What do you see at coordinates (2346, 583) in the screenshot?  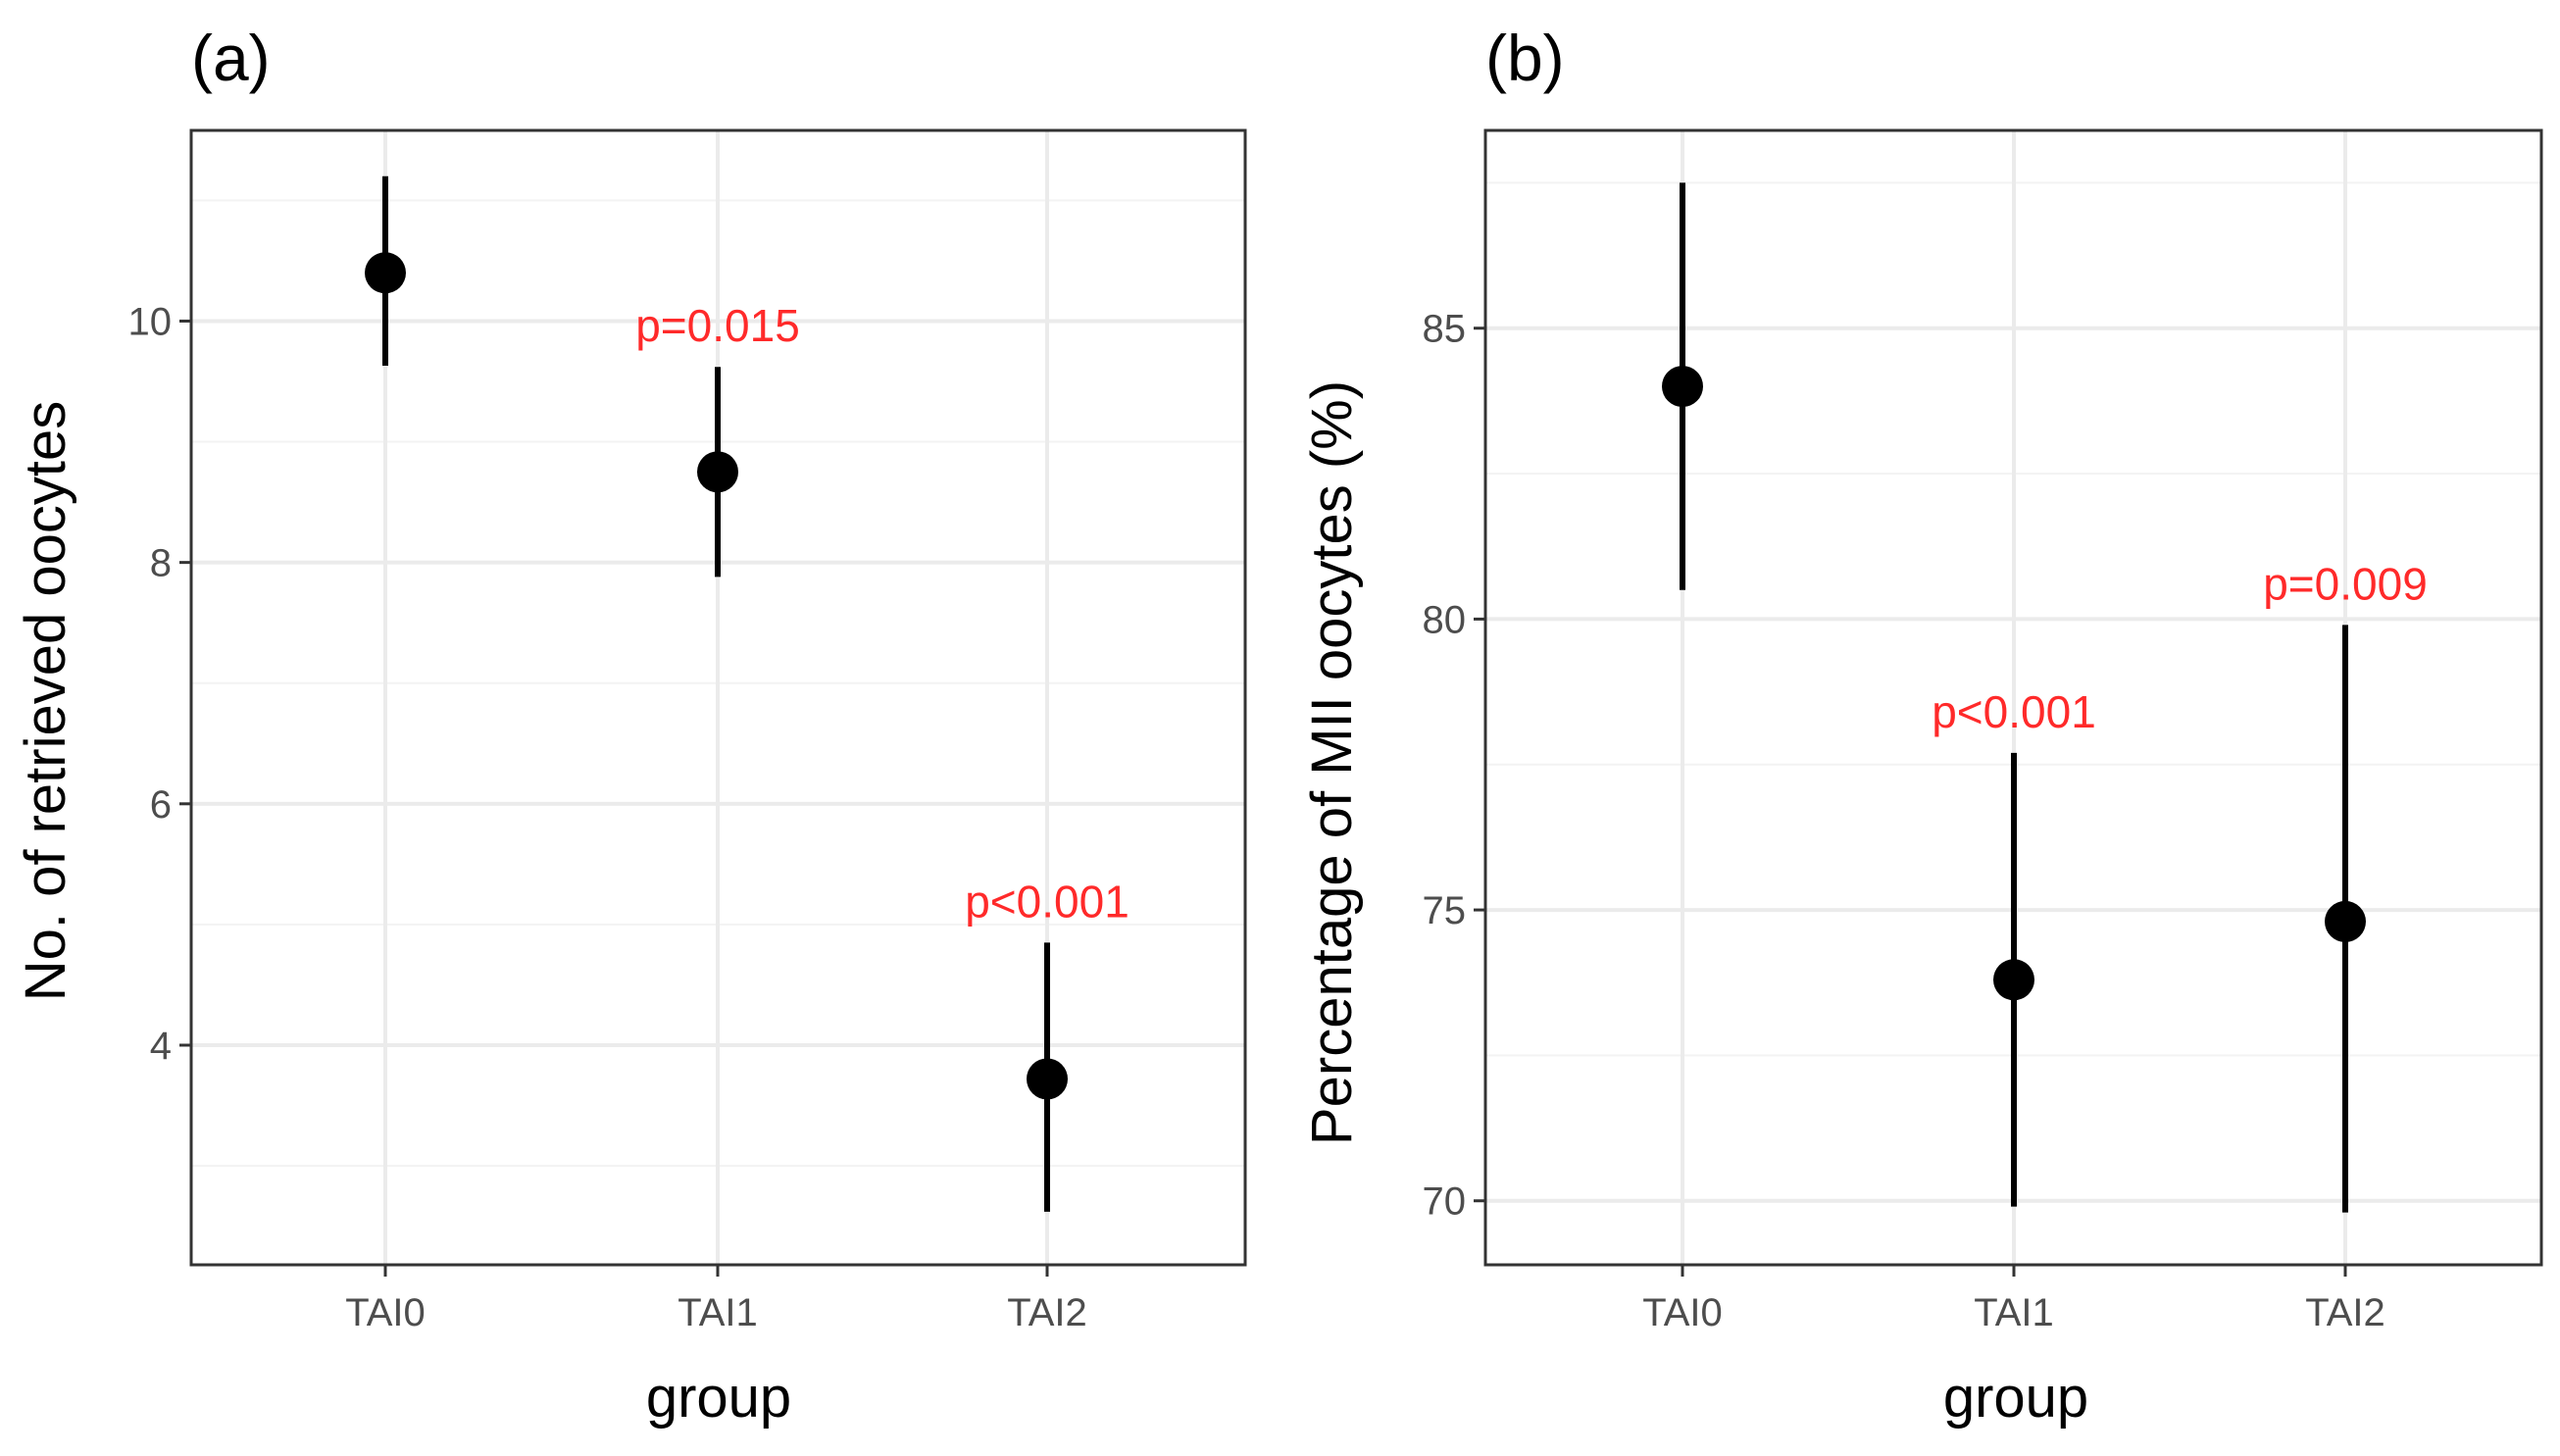 I see `p-value-annotation: p=0.009` at bounding box center [2346, 583].